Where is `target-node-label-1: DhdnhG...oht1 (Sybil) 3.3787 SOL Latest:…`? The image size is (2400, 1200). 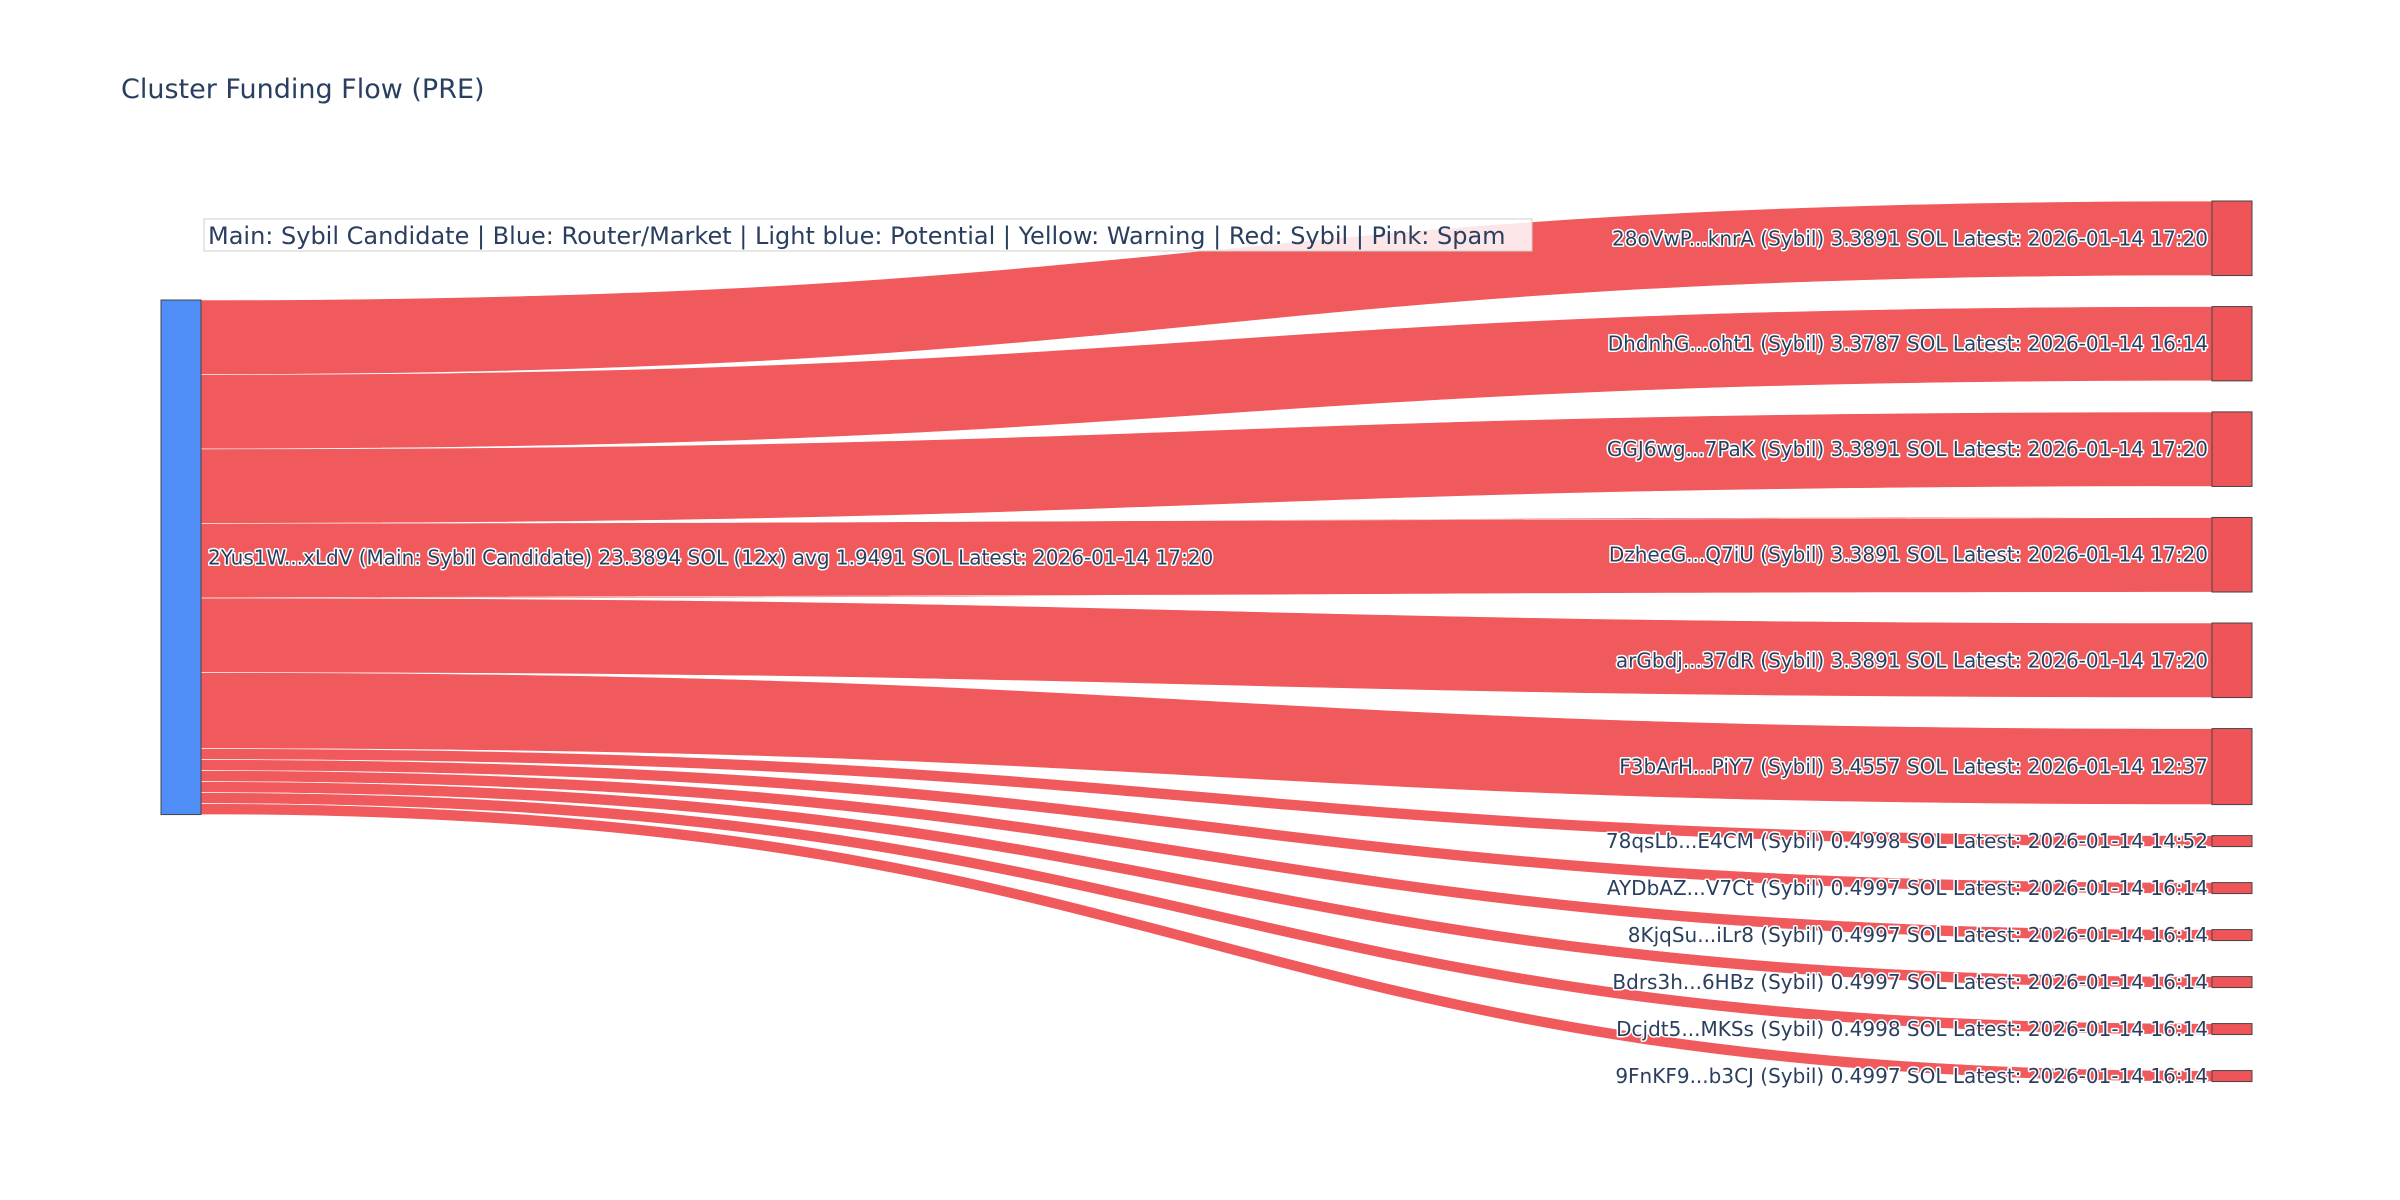 target-node-label-1: DhdnhG...oht1 (Sybil) 3.3787 SOL Latest:… is located at coordinates (1908, 344).